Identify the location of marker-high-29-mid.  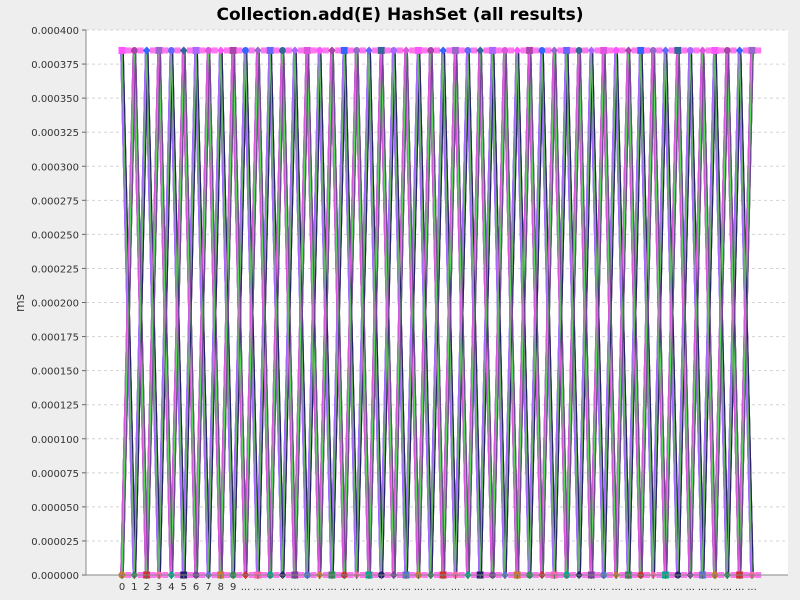
(486, 50).